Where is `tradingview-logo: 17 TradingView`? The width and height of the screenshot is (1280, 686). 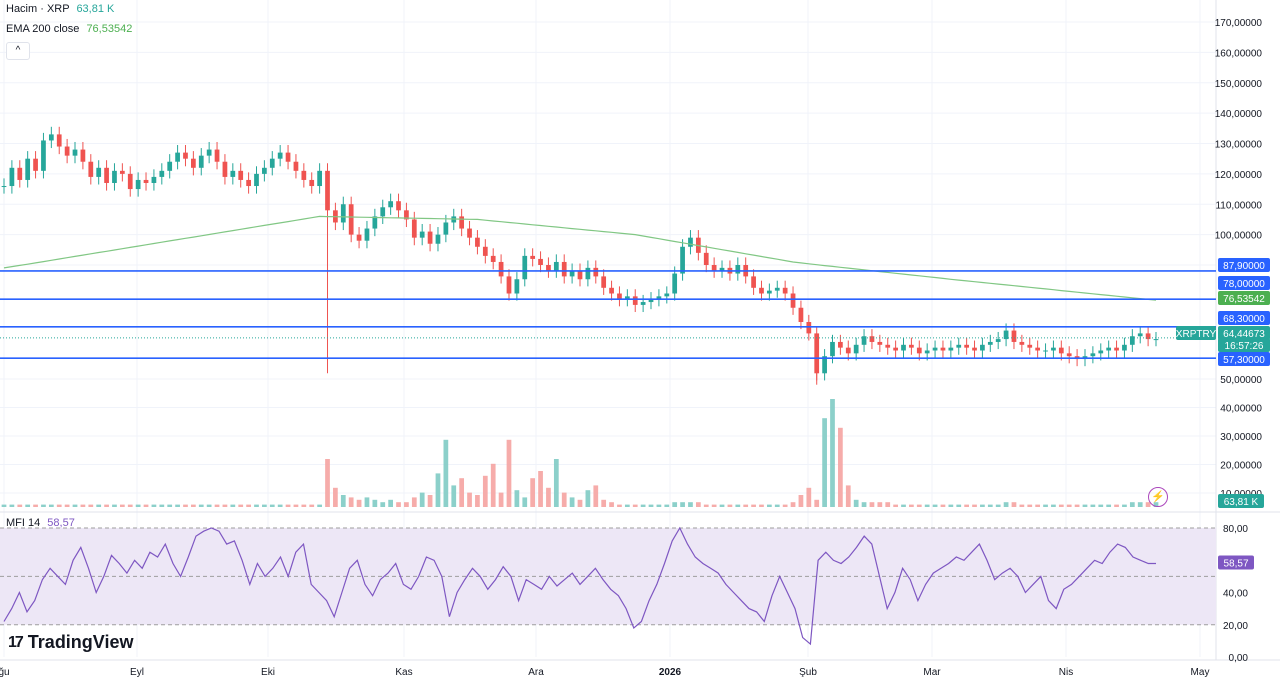 tradingview-logo: 17 TradingView is located at coordinates (71, 642).